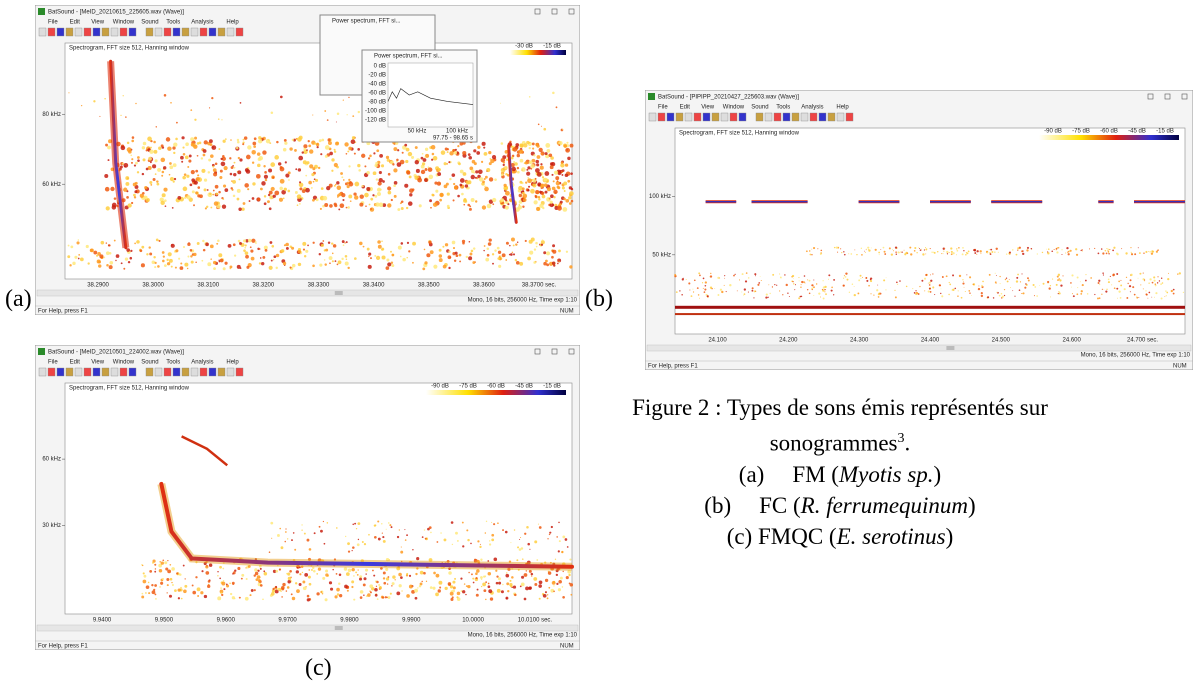 This screenshot has height=686, width=1193. Describe the element at coordinates (1053, 132) in the screenshot. I see `db-label: -90 dB` at that location.